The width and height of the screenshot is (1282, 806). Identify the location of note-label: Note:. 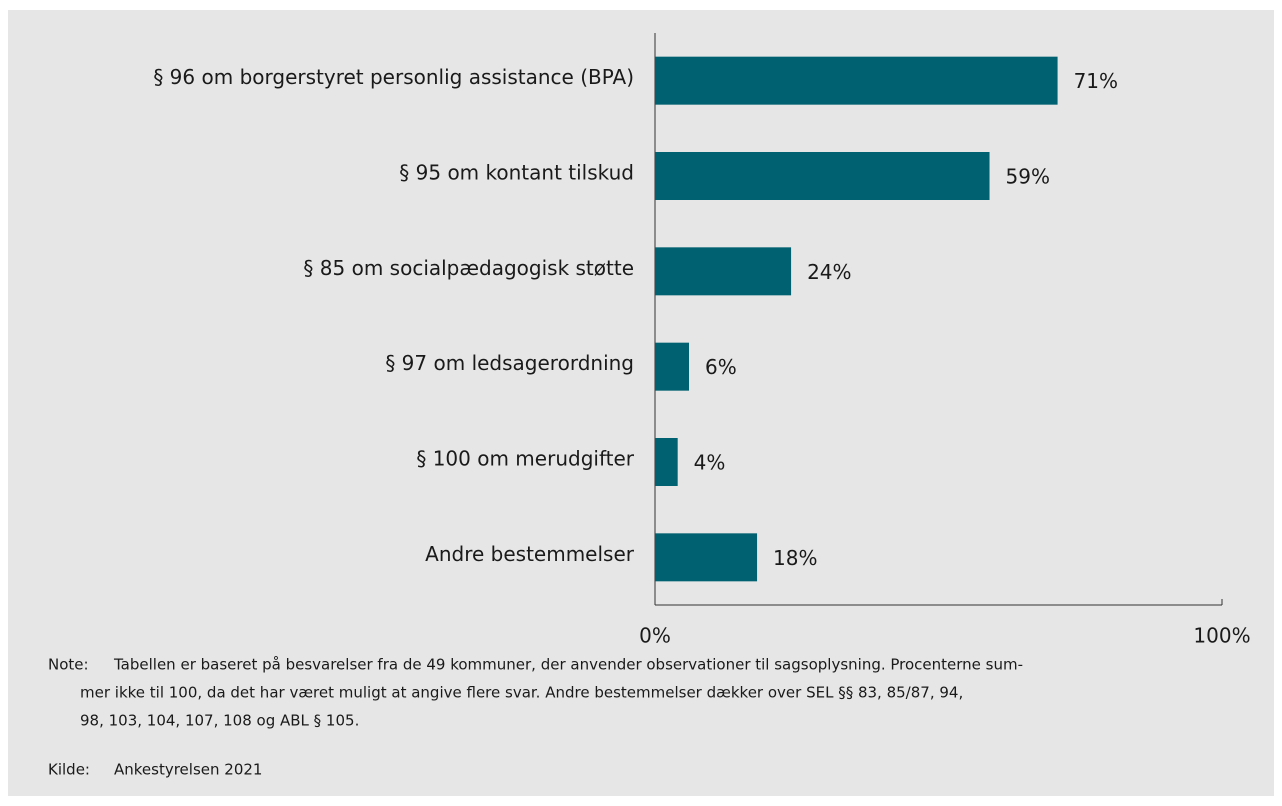
(68, 665).